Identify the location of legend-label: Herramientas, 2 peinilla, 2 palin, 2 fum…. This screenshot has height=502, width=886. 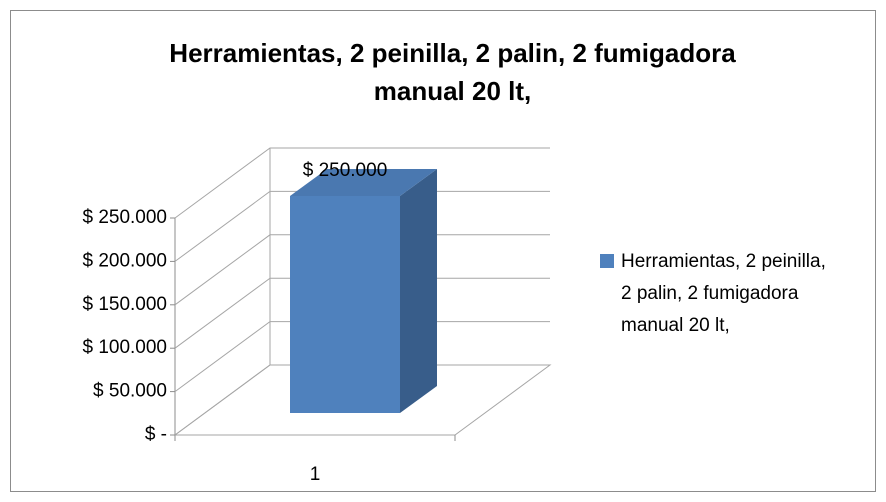
(723, 293).